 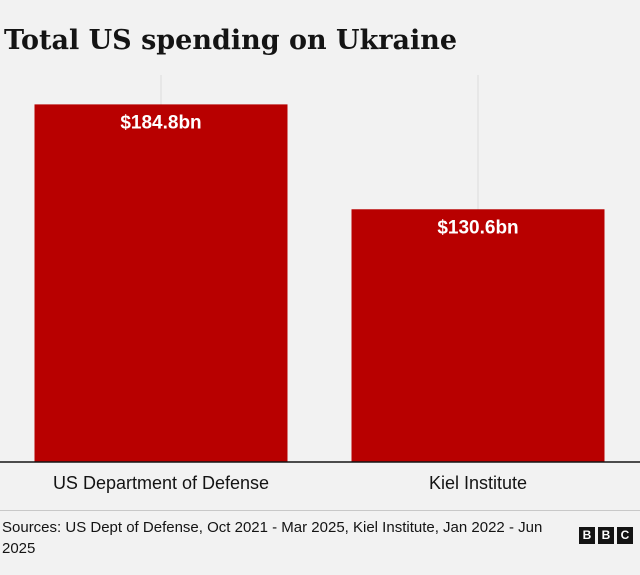 What do you see at coordinates (161, 483) in the screenshot?
I see `category-label-us-department-of-defense: US Department of Defense` at bounding box center [161, 483].